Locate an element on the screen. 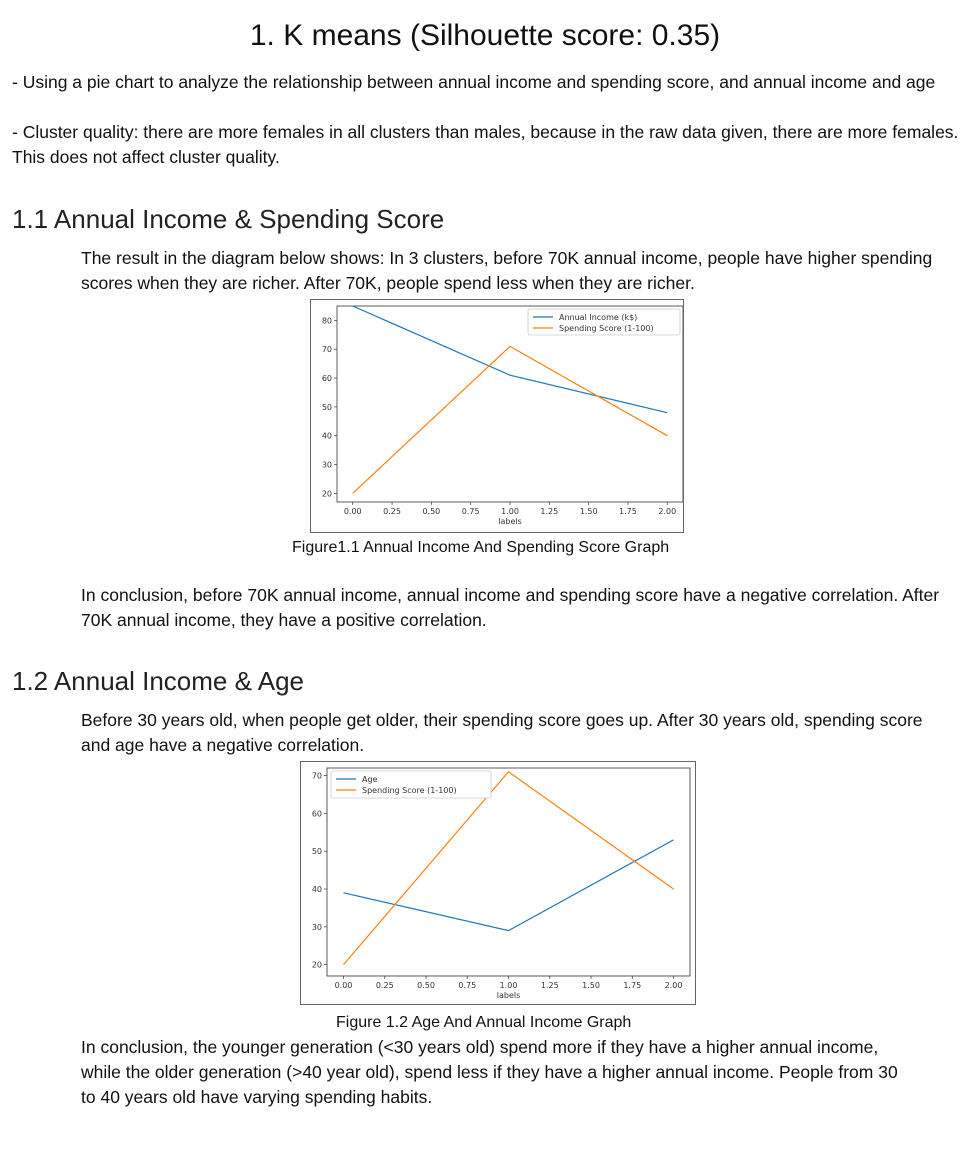  chart-2-x-axis-label: labels is located at coordinates (509, 995).